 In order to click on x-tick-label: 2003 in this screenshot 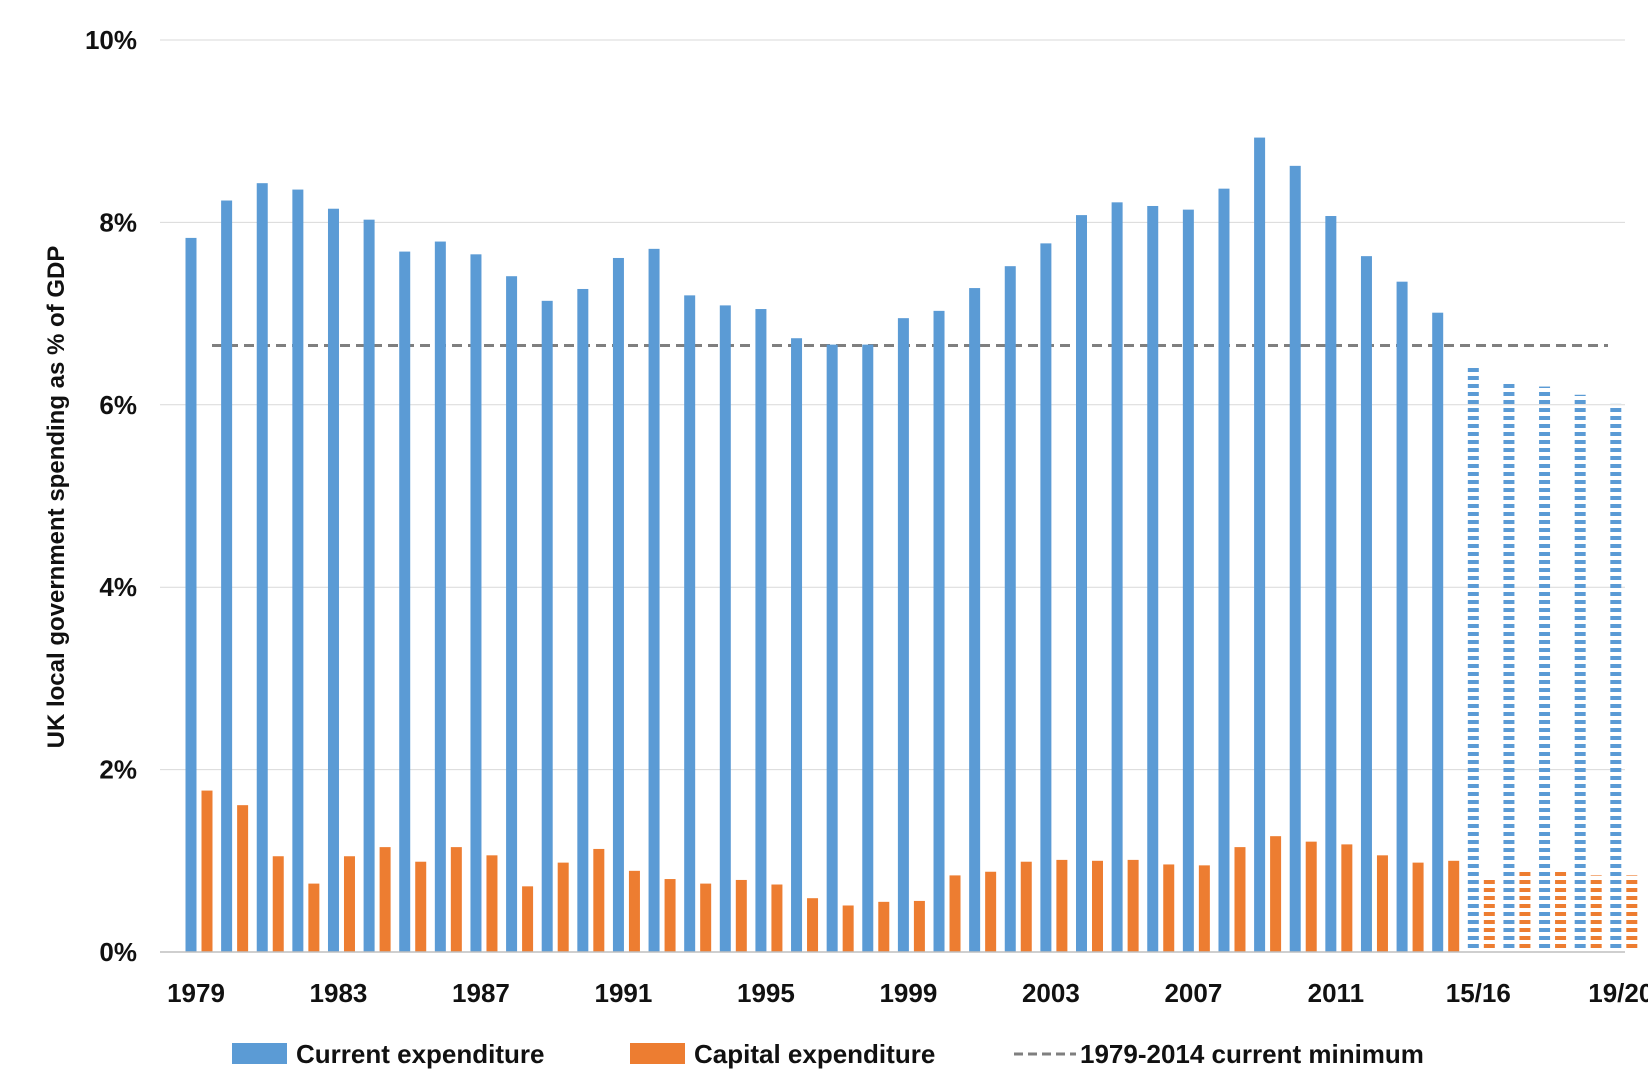, I will do `click(1051, 993)`.